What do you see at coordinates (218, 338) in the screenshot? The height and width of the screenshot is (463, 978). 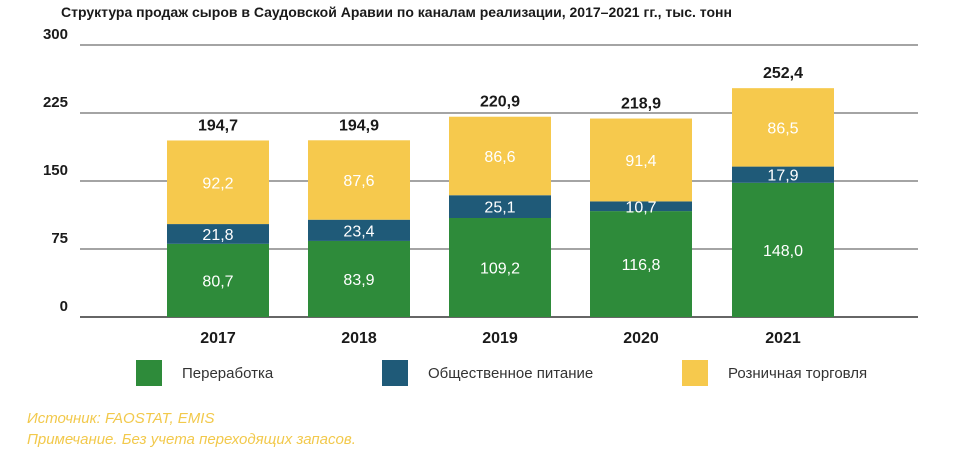 I see `x-tick-label: 2017` at bounding box center [218, 338].